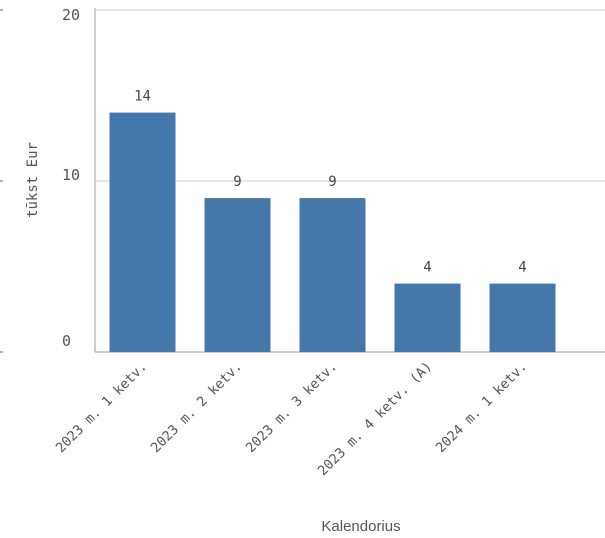  Describe the element at coordinates (482, 408) in the screenshot. I see `x-tick-label: 2024 m. 1 ketv.` at that location.